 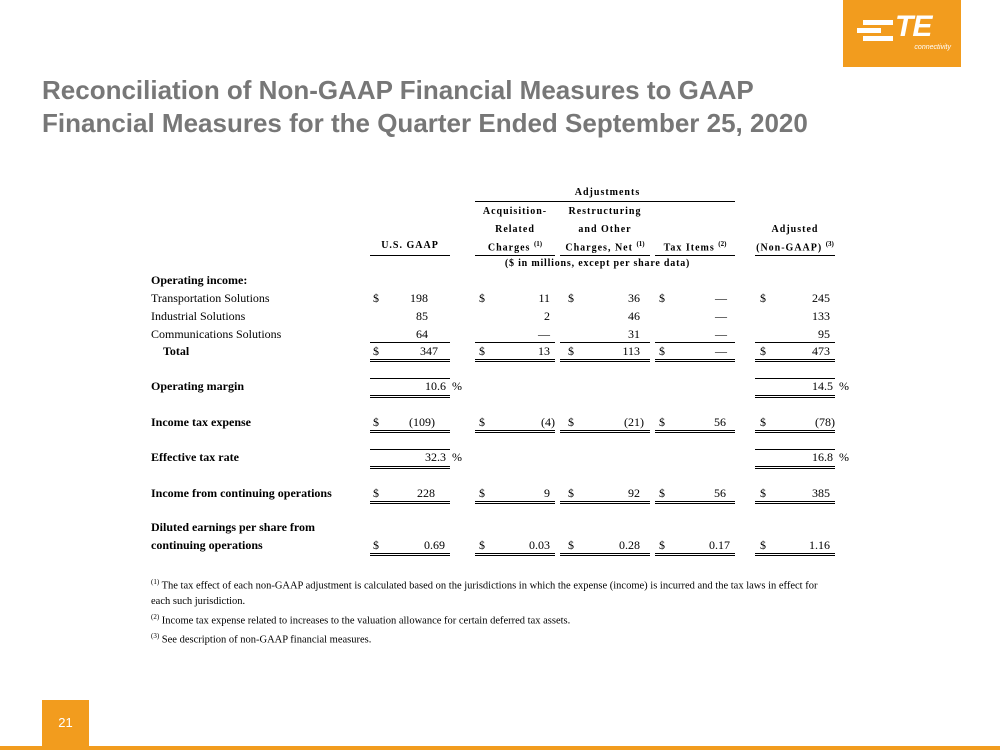 What do you see at coordinates (605, 229) in the screenshot?
I see `header-res-line2: and Other` at bounding box center [605, 229].